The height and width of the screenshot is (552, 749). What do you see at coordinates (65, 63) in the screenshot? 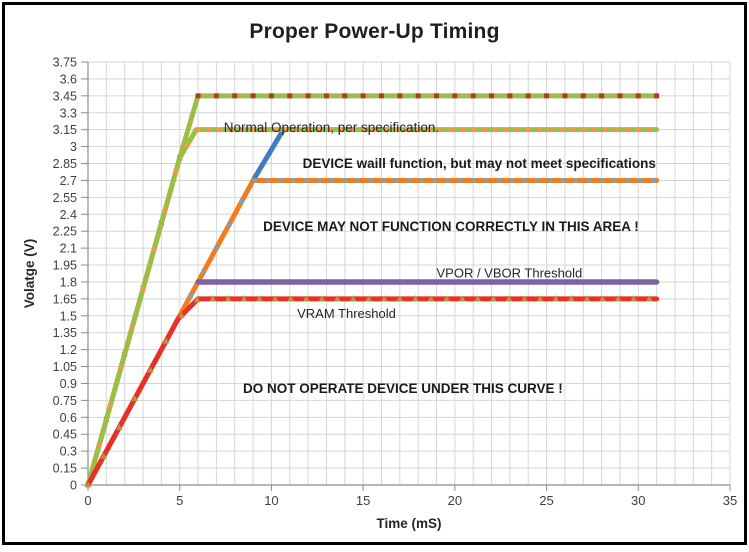
I see `y-tick-label: 3.75` at bounding box center [65, 63].